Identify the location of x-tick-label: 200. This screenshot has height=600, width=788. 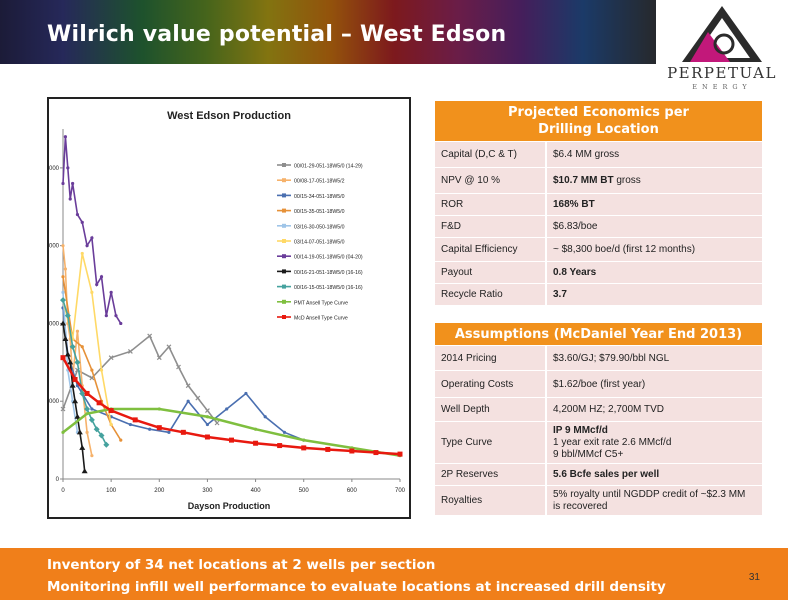
(159, 491).